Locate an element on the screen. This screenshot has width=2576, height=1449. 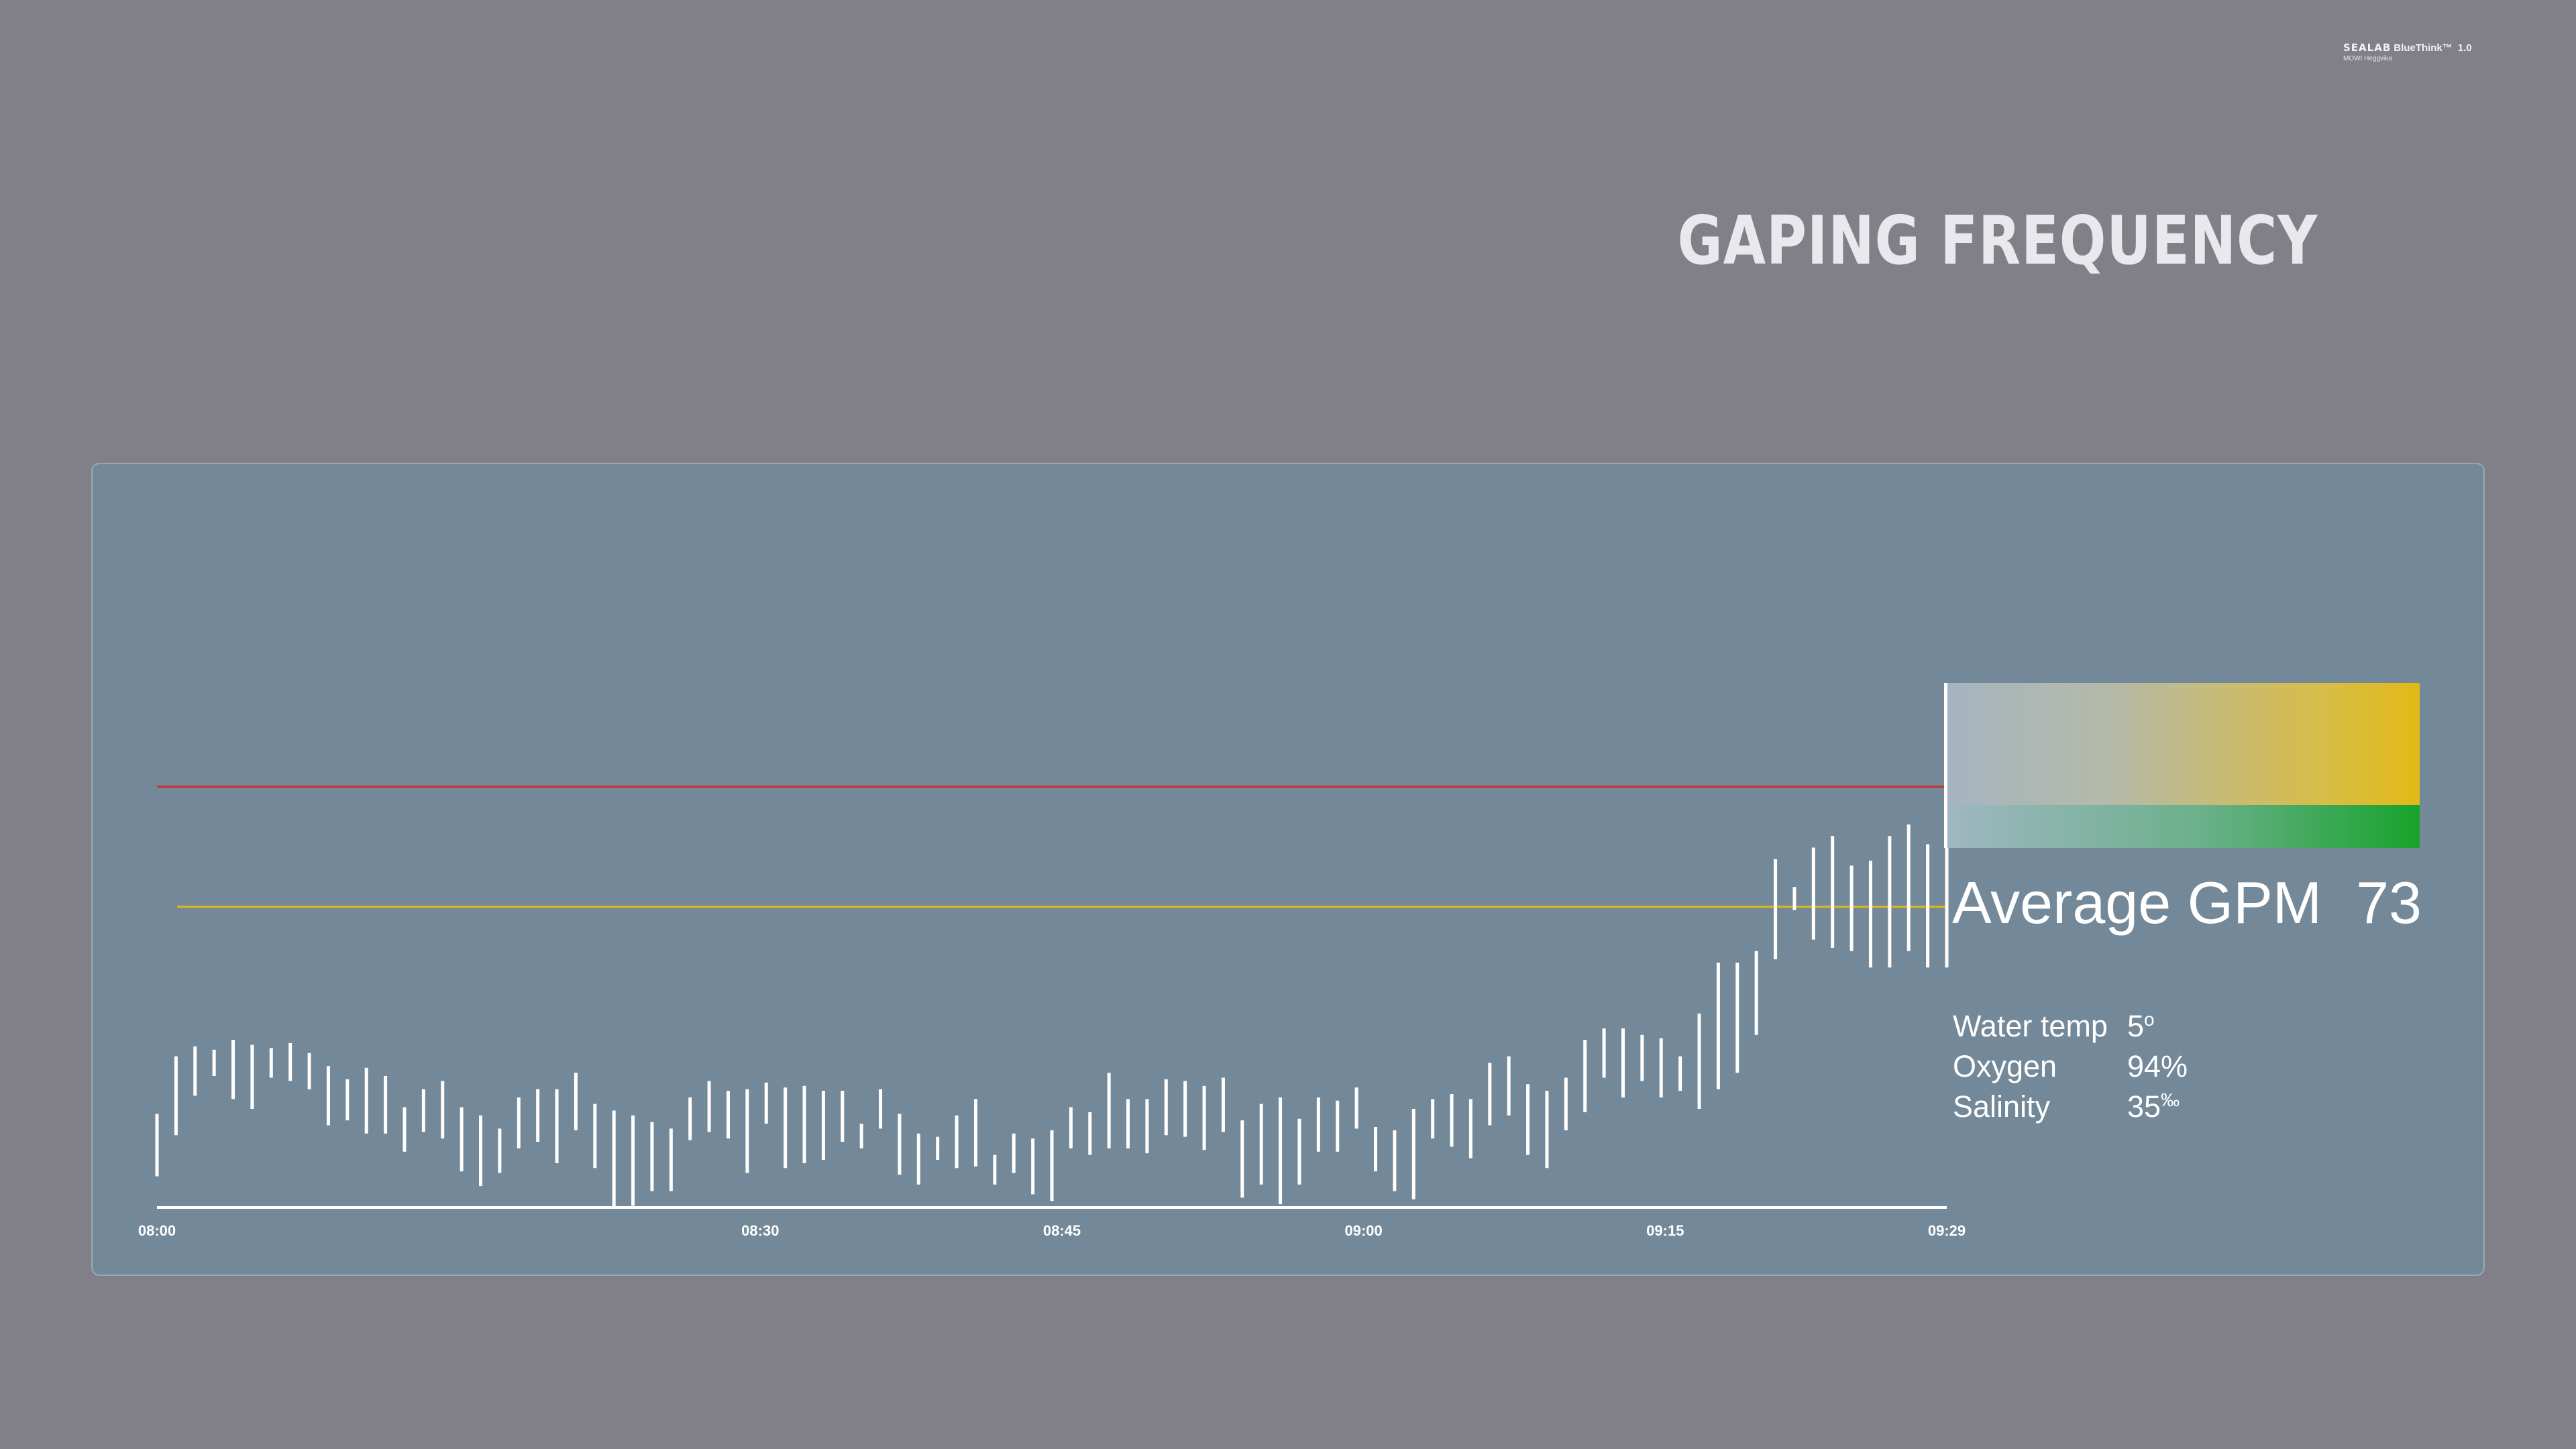
metric-oxygen: Oxygen 94% is located at coordinates (2070, 1066).